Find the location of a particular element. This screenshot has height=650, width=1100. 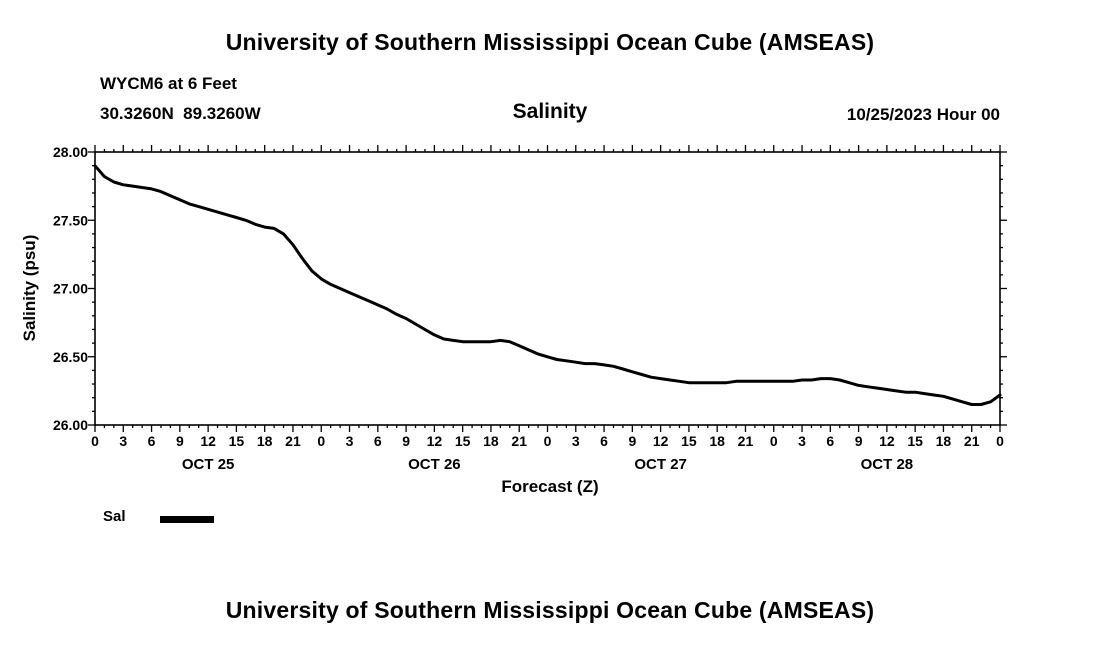

y-tick-label: 27.50 is located at coordinates (70, 220).